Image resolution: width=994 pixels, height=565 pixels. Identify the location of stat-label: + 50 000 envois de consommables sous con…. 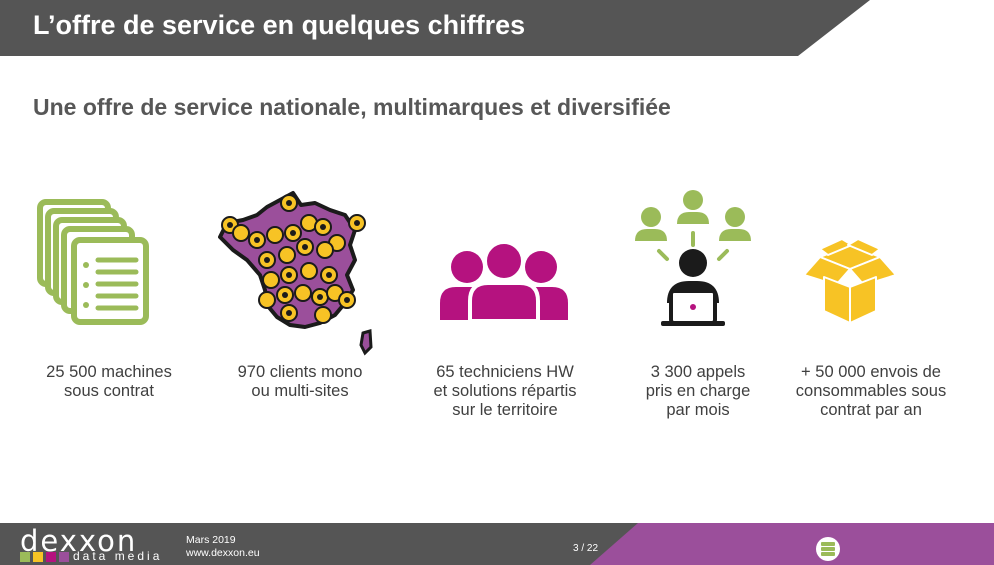
(871, 391).